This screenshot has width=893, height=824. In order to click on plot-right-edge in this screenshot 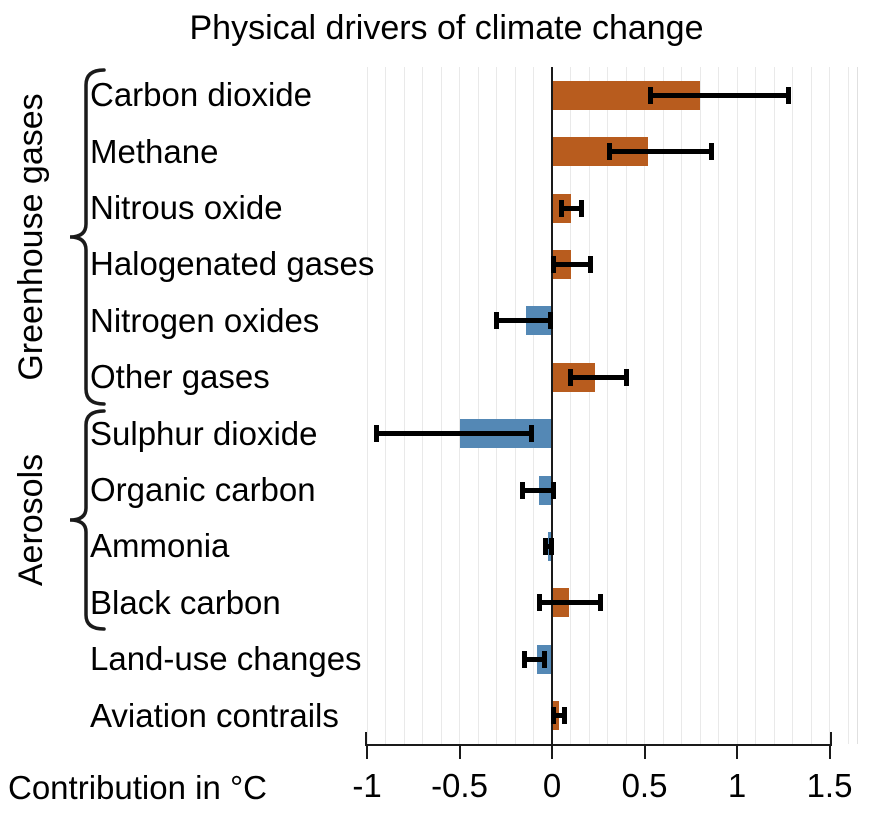, I will do `click(857, 405)`.